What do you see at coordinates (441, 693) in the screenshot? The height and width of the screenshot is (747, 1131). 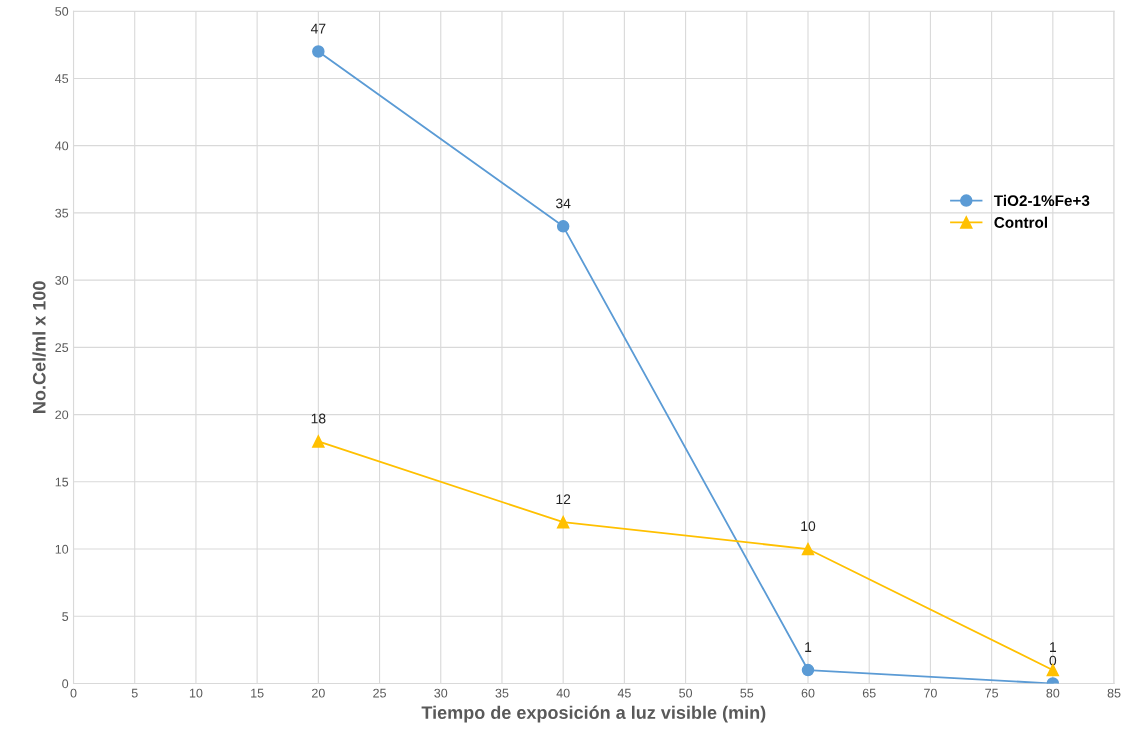 I see `x-tick-label: 30` at bounding box center [441, 693].